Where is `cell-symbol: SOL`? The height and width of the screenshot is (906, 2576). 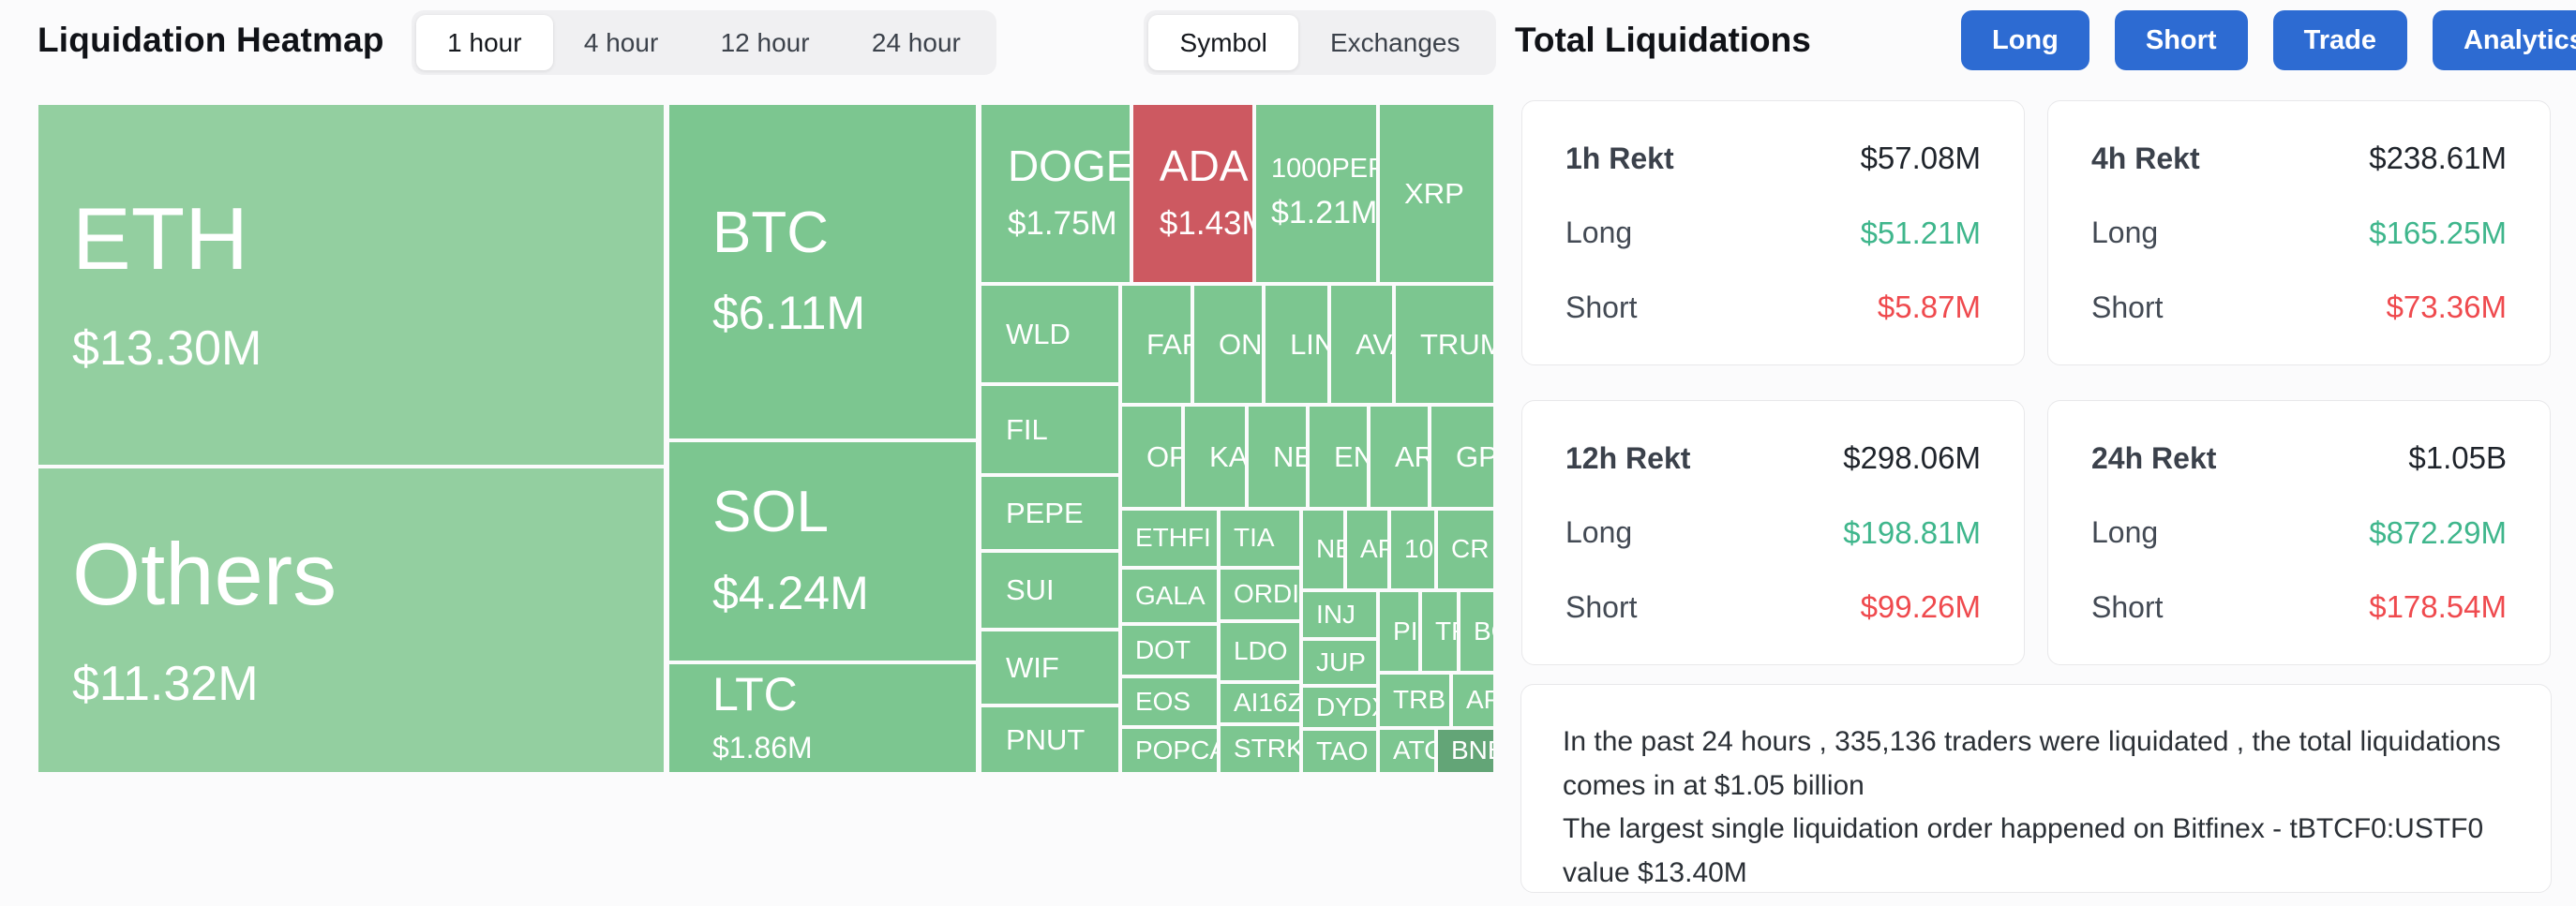
cell-symbol: SOL is located at coordinates (770, 512).